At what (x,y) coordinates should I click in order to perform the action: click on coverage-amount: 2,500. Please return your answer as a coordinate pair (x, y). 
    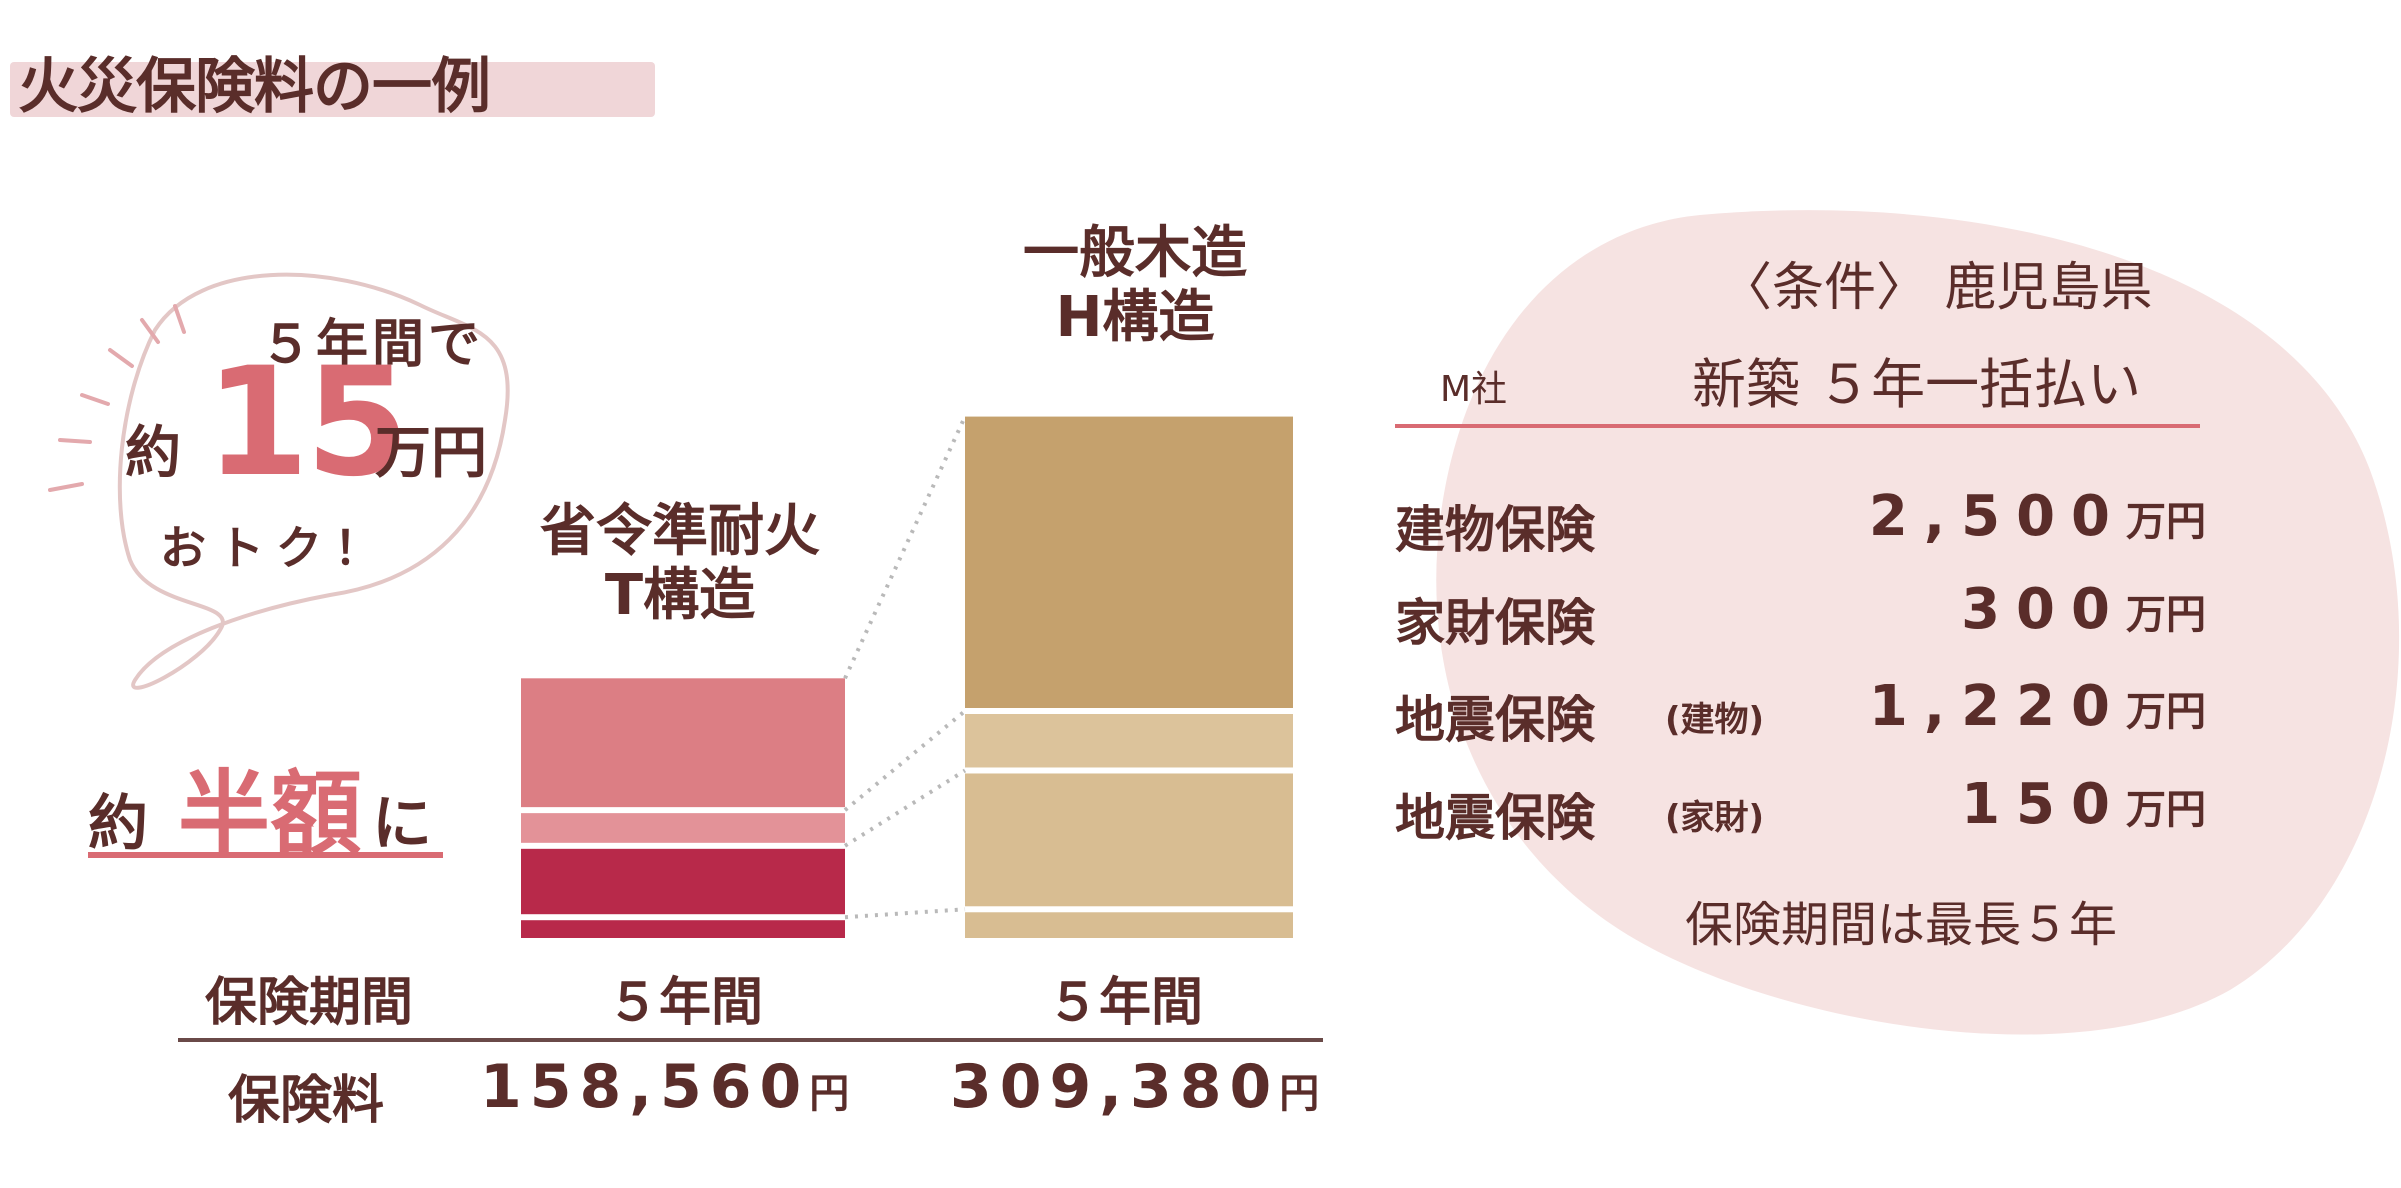
    Looking at the image, I should click on (1997, 516).